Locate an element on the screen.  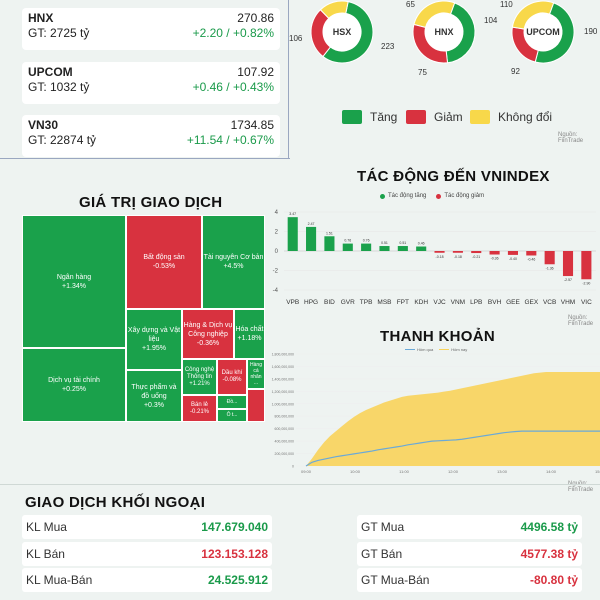
y-tick-label: 600,000,000 is located at coordinates (285, 429).